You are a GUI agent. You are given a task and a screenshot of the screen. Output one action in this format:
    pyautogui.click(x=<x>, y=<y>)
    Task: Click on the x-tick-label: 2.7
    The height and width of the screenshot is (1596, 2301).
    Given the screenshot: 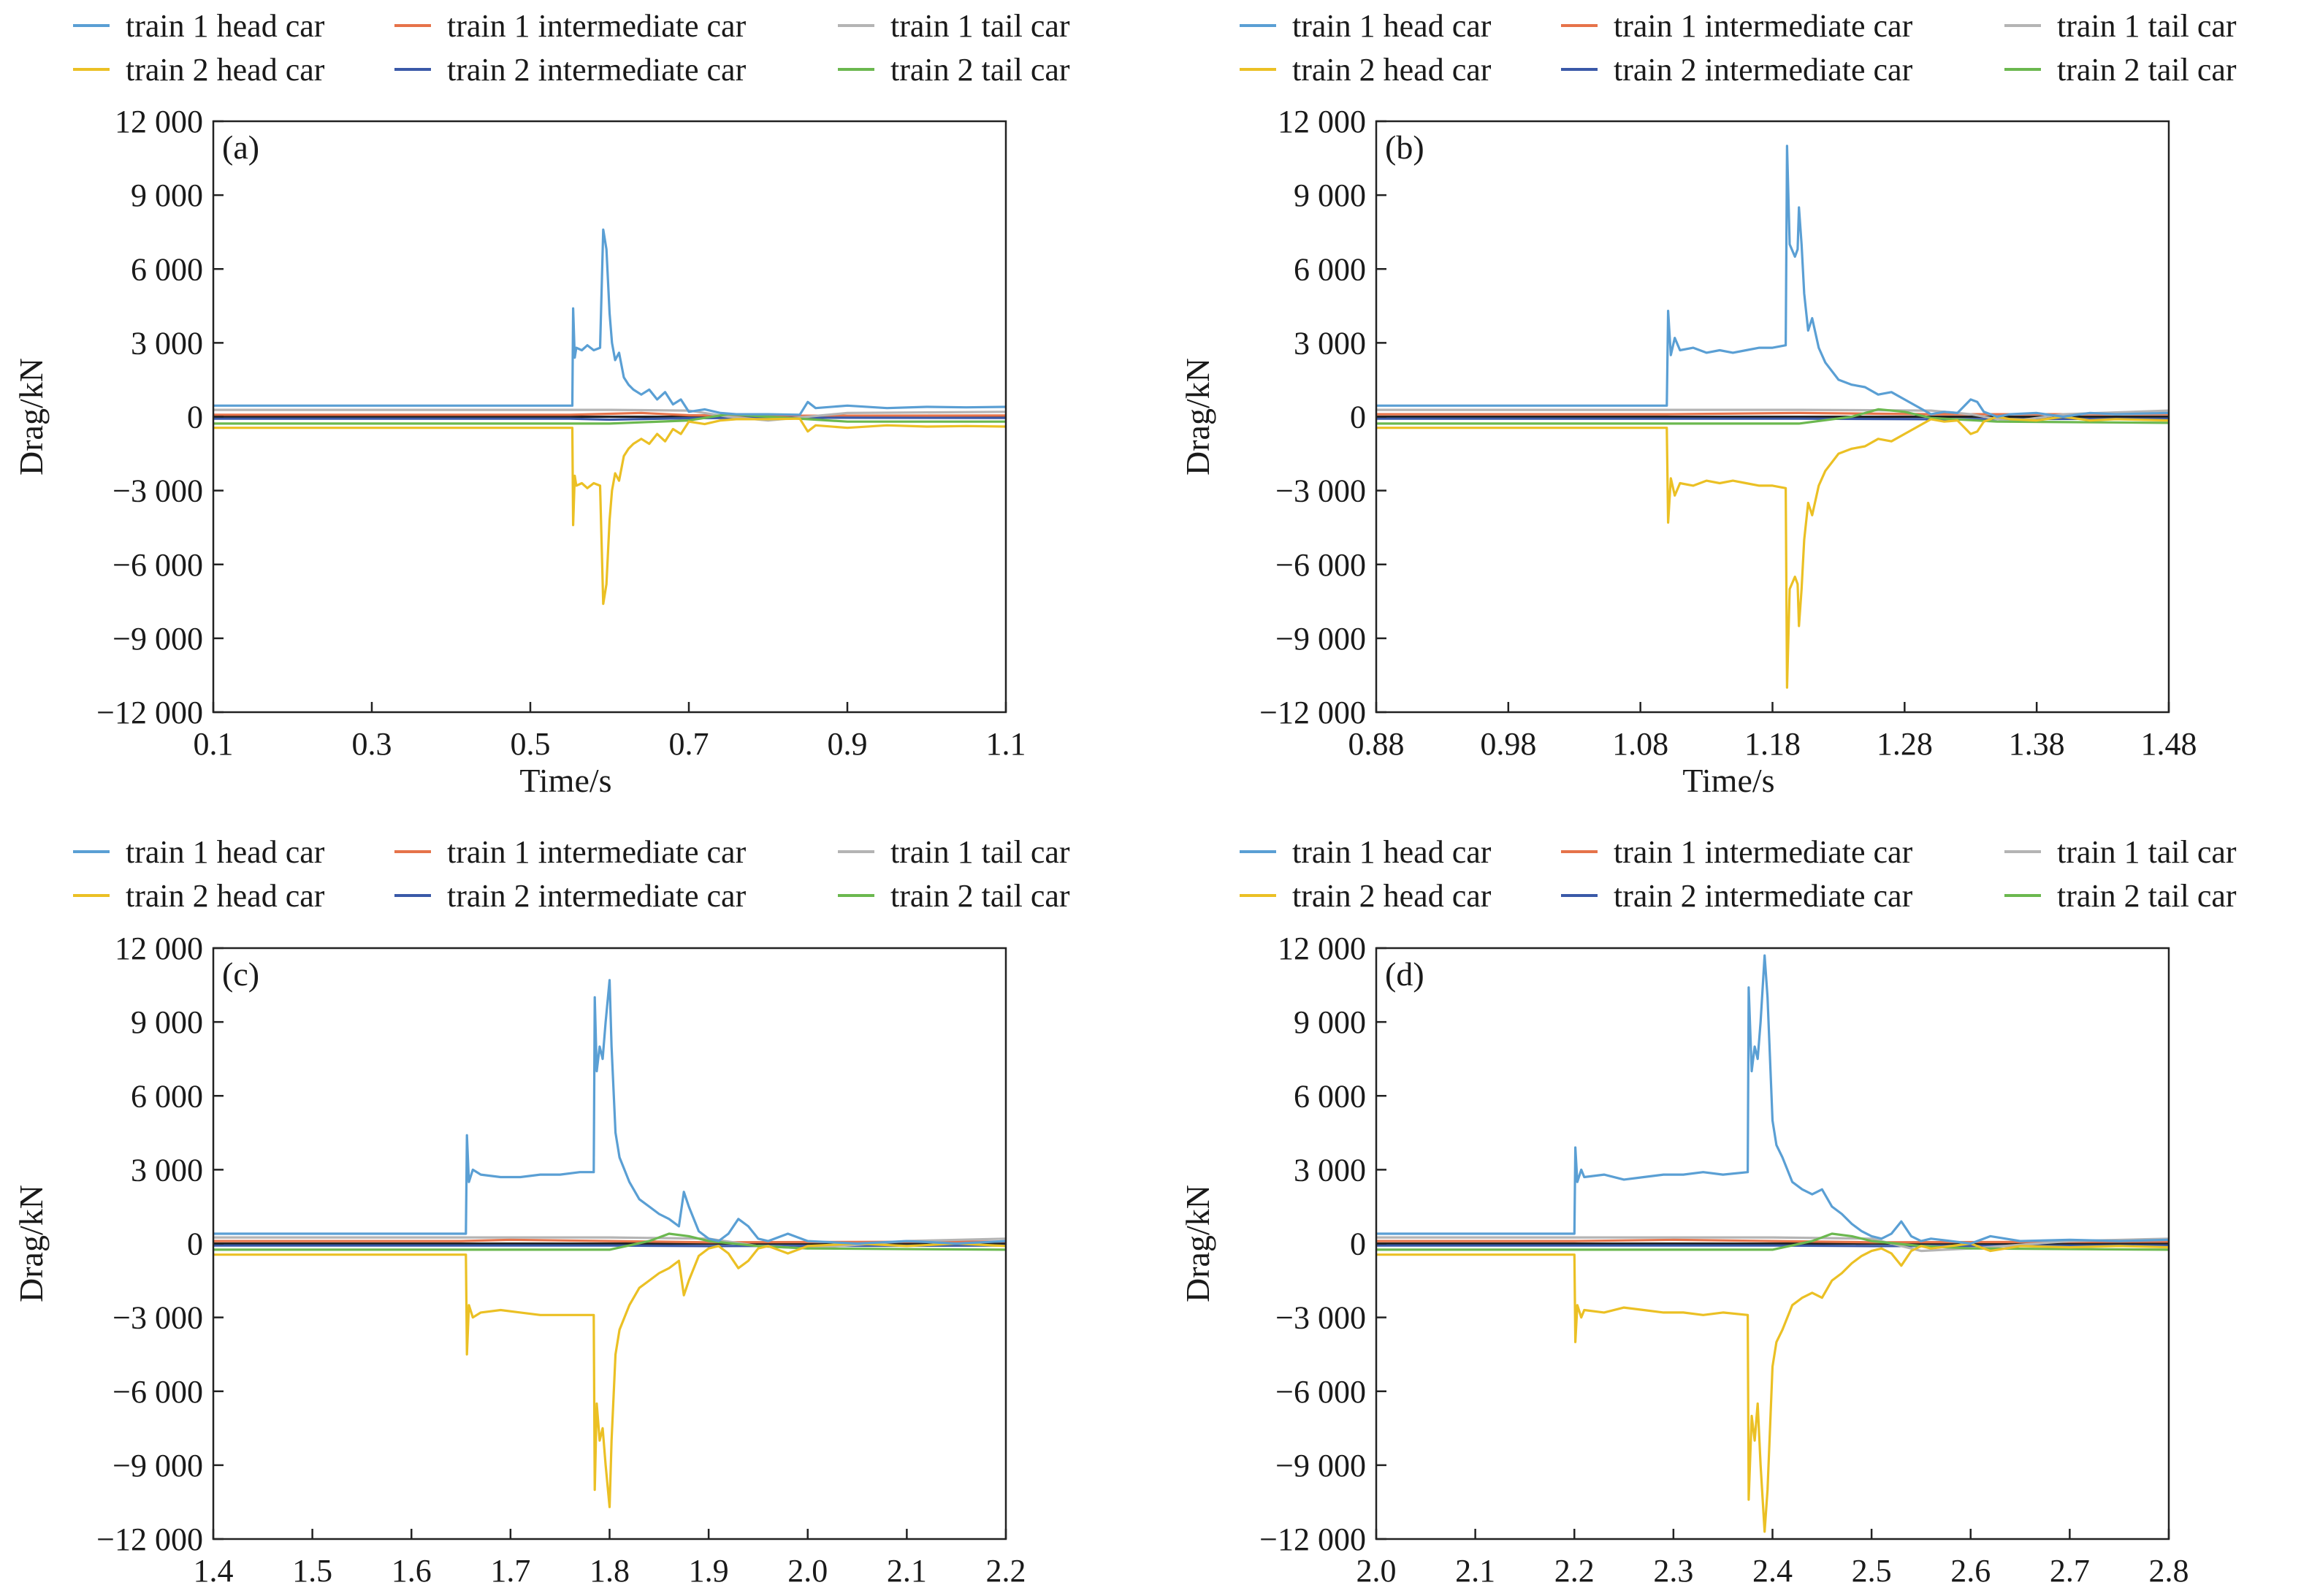 What is the action you would take?
    pyautogui.click(x=2070, y=1571)
    